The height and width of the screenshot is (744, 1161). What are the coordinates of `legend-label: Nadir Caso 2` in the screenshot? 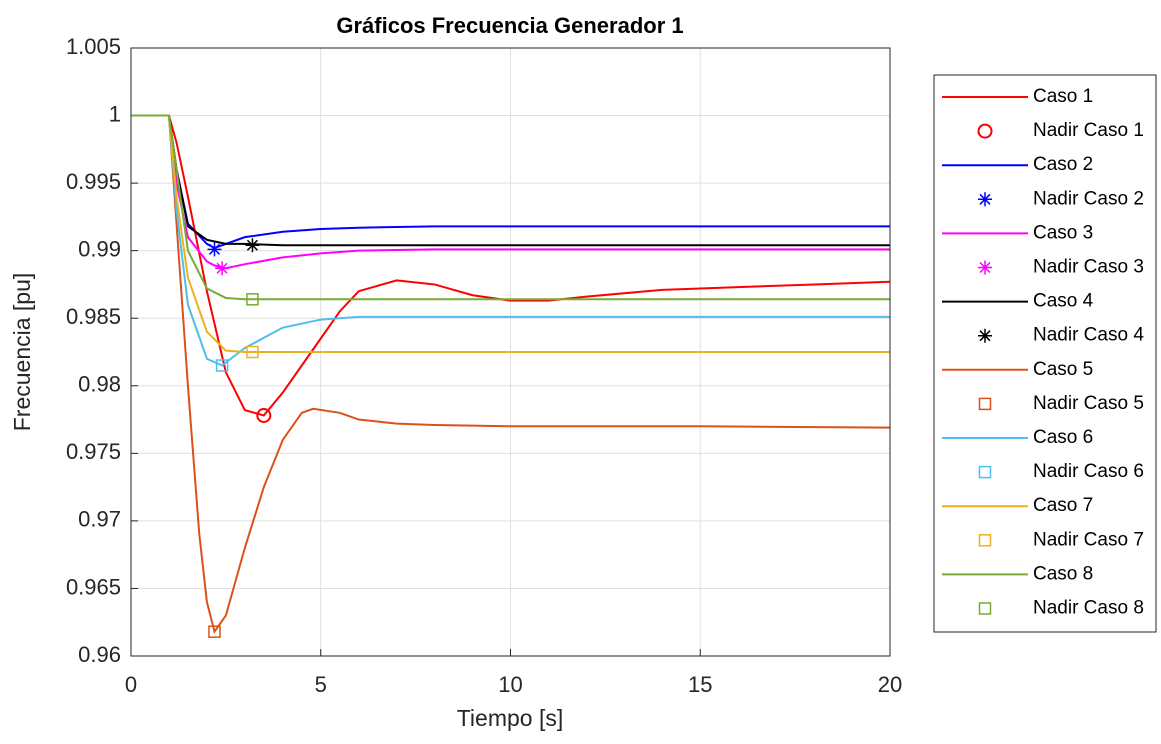 It's located at (1088, 198).